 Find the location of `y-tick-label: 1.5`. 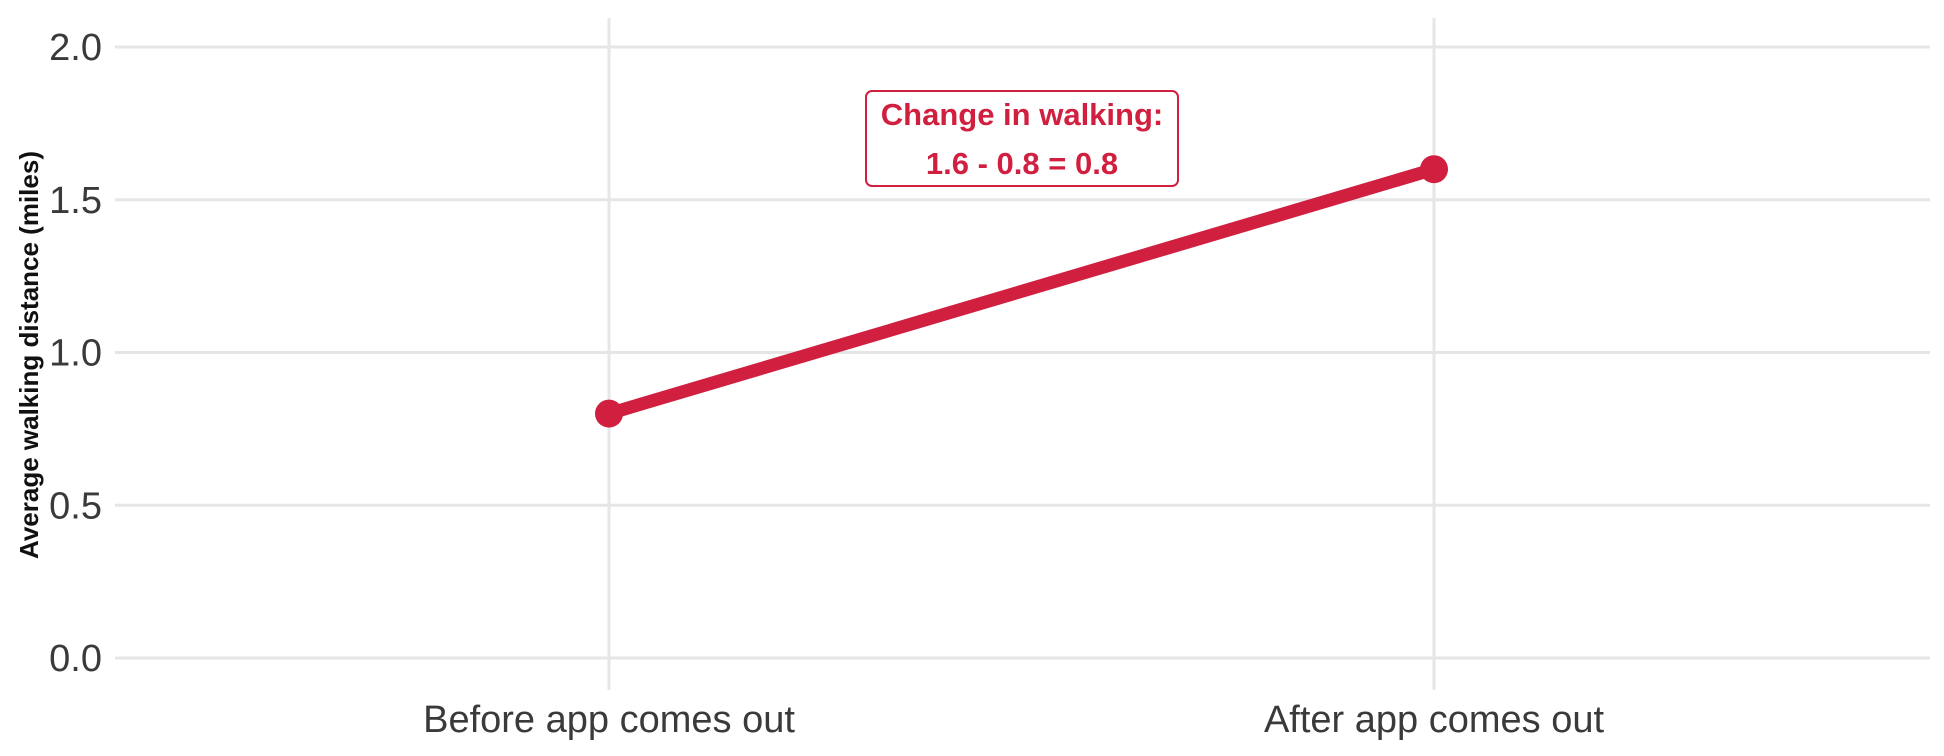

y-tick-label: 1.5 is located at coordinates (75, 201).